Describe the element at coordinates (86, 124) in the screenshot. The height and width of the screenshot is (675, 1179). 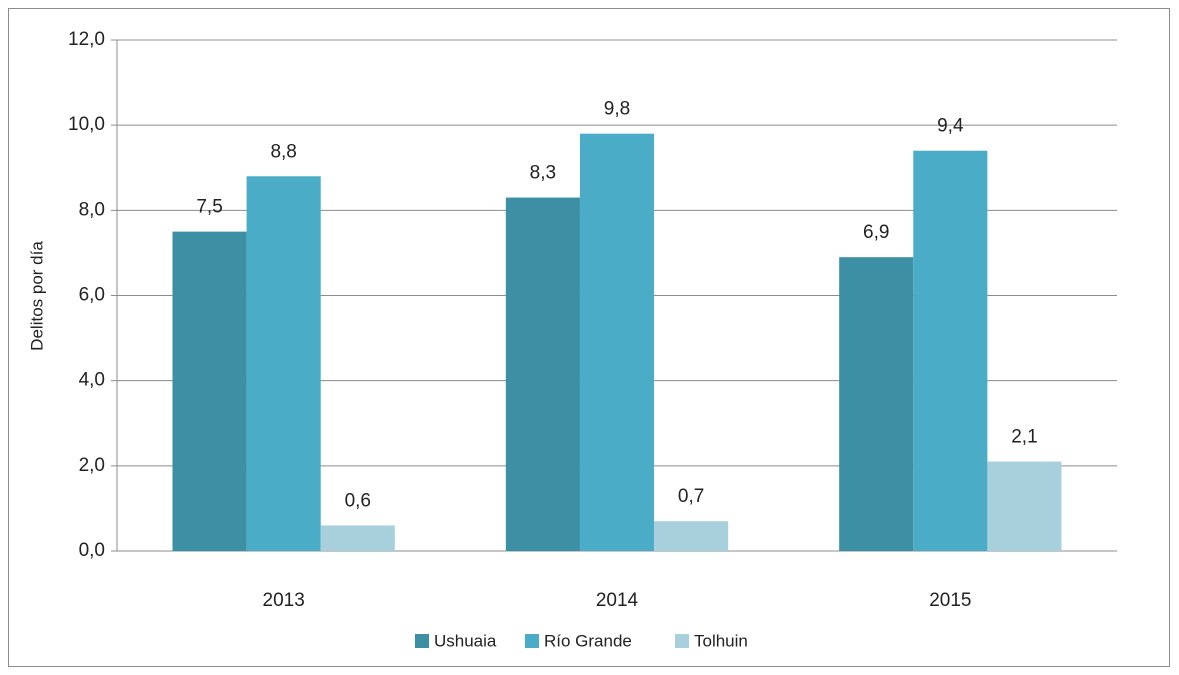
I see `y-tick-label: 10,0` at that location.